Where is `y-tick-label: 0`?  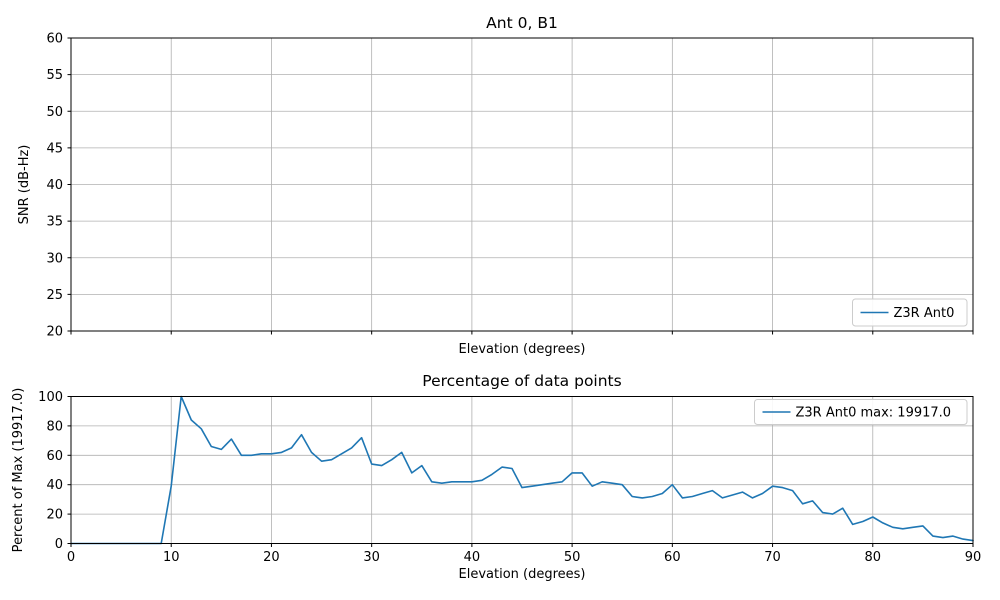 y-tick-label: 0 is located at coordinates (59, 544).